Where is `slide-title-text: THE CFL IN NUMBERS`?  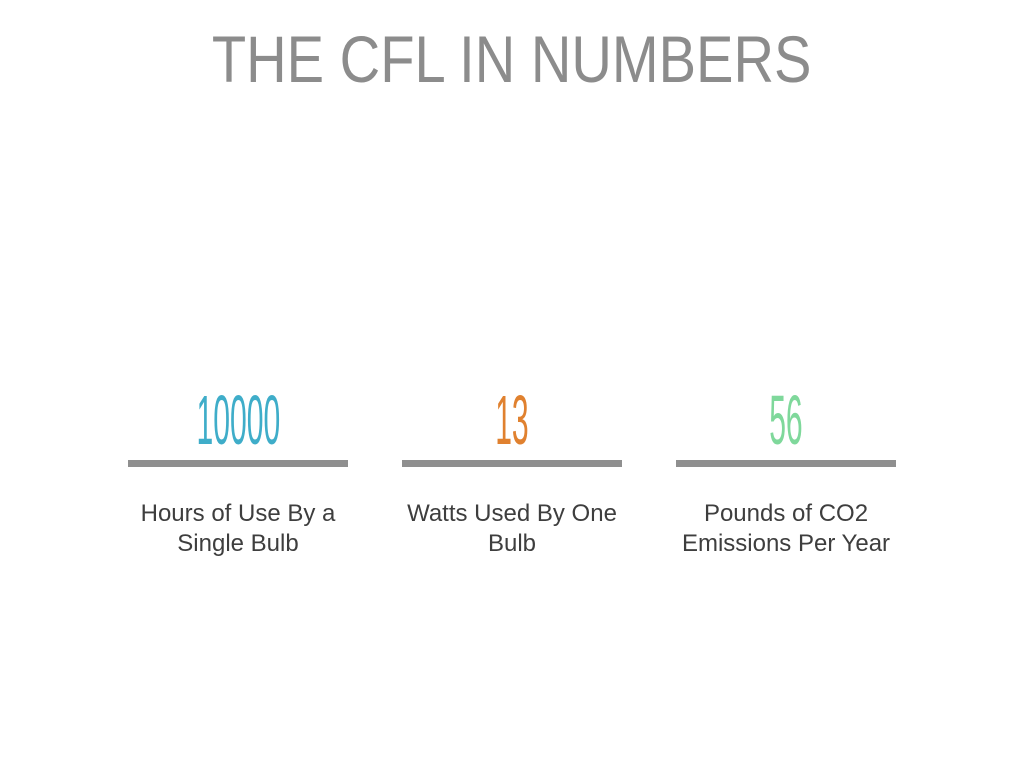 slide-title-text: THE CFL IN NUMBERS is located at coordinates (512, 59).